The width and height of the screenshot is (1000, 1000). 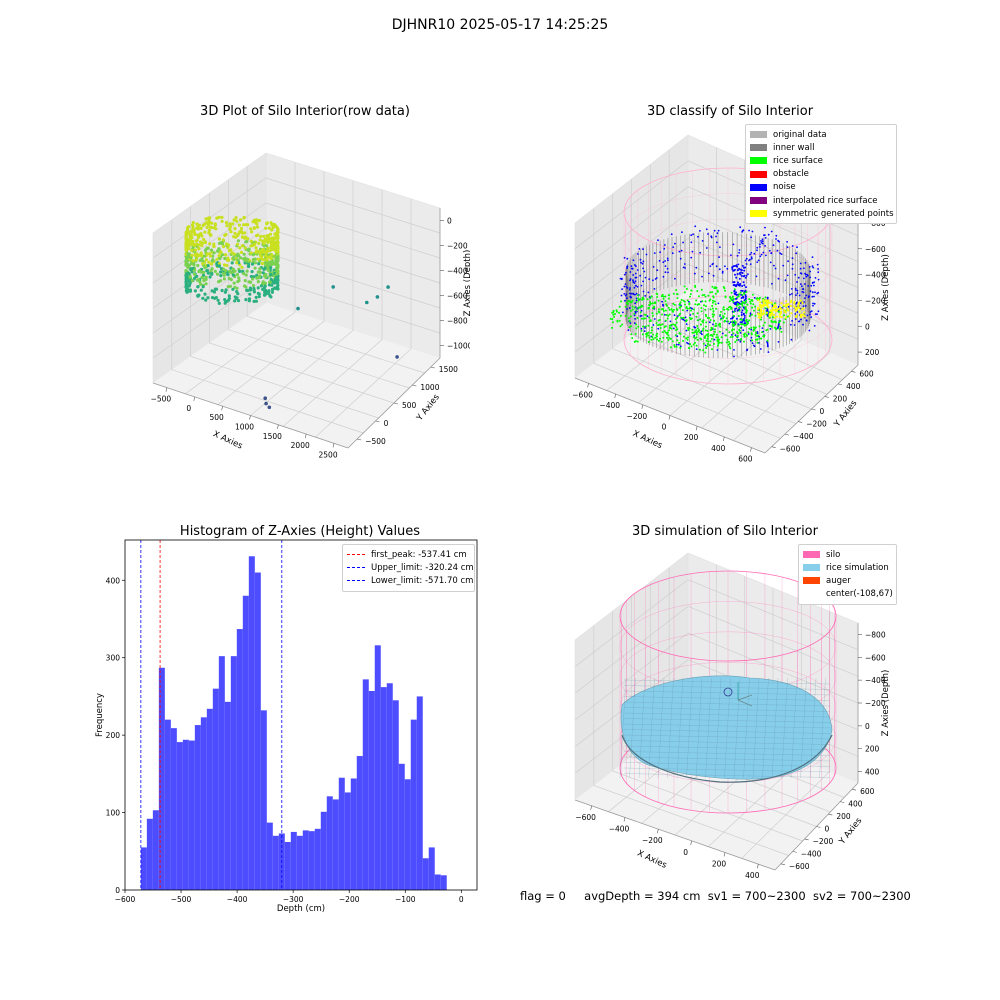 I want to click on x-tick-label: 400, so click(x=752, y=875).